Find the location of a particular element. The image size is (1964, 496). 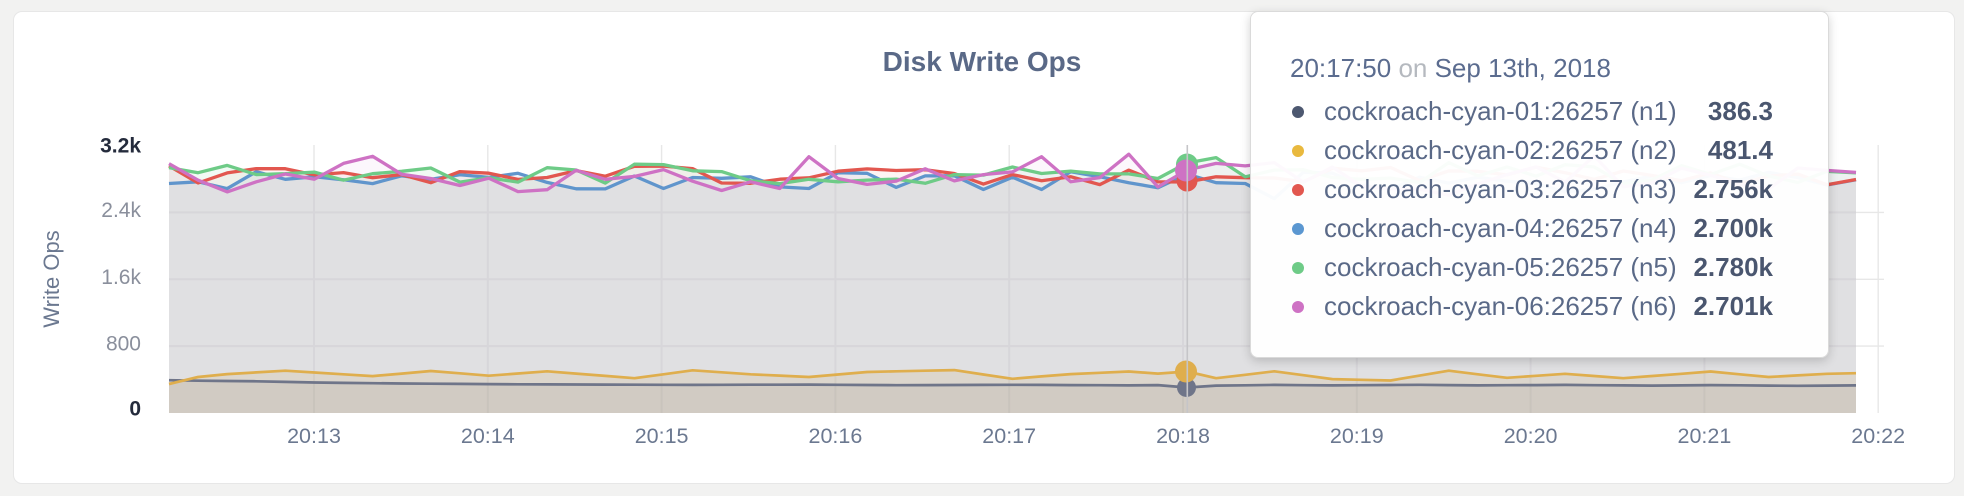

svg-text: 20:19 is located at coordinates (1357, 436).